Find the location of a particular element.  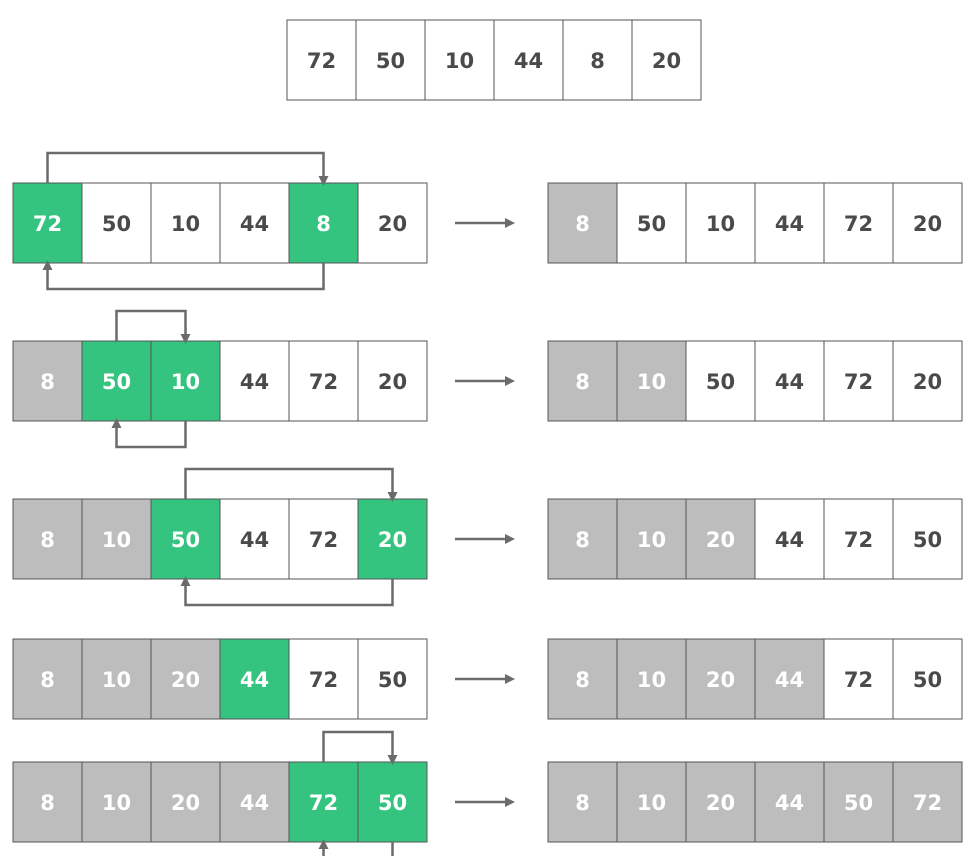

step-5-before: 8 10 20 44 72 50 is located at coordinates (220, 802).